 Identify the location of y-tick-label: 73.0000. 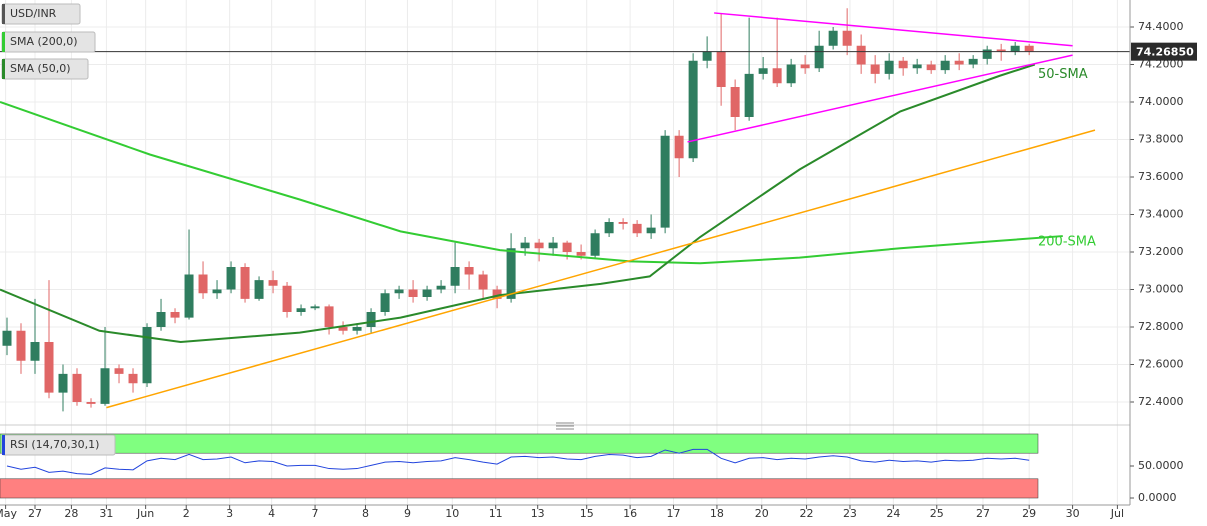
(1161, 289).